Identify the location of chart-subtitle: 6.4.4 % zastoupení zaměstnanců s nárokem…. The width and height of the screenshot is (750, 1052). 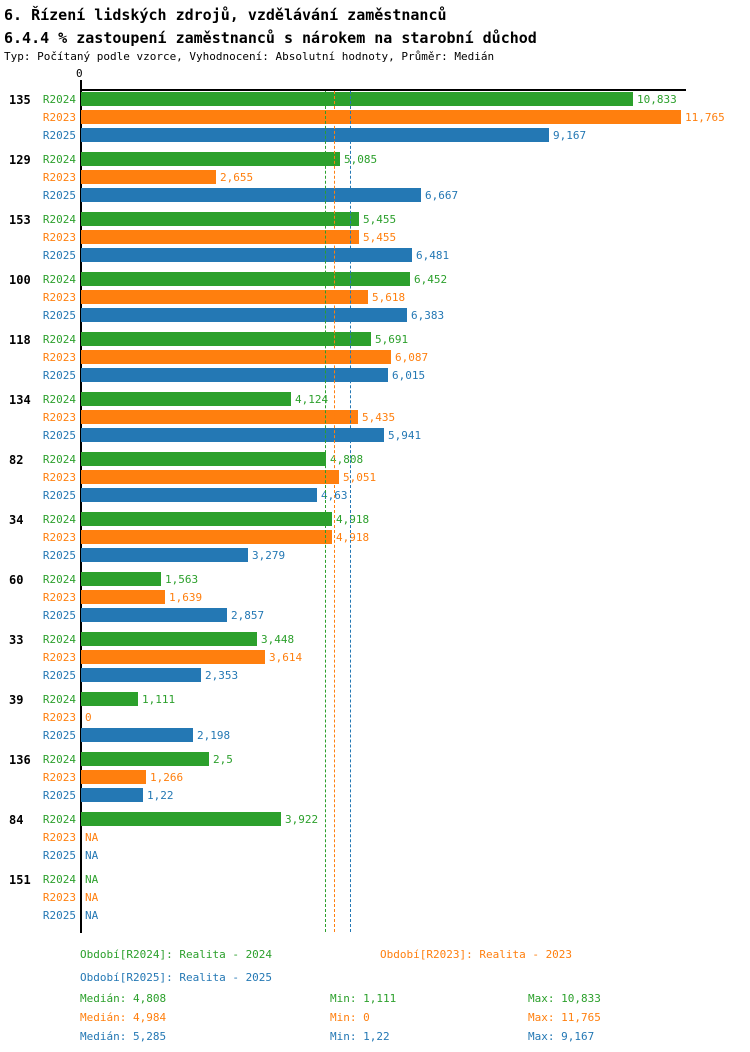
(270, 38).